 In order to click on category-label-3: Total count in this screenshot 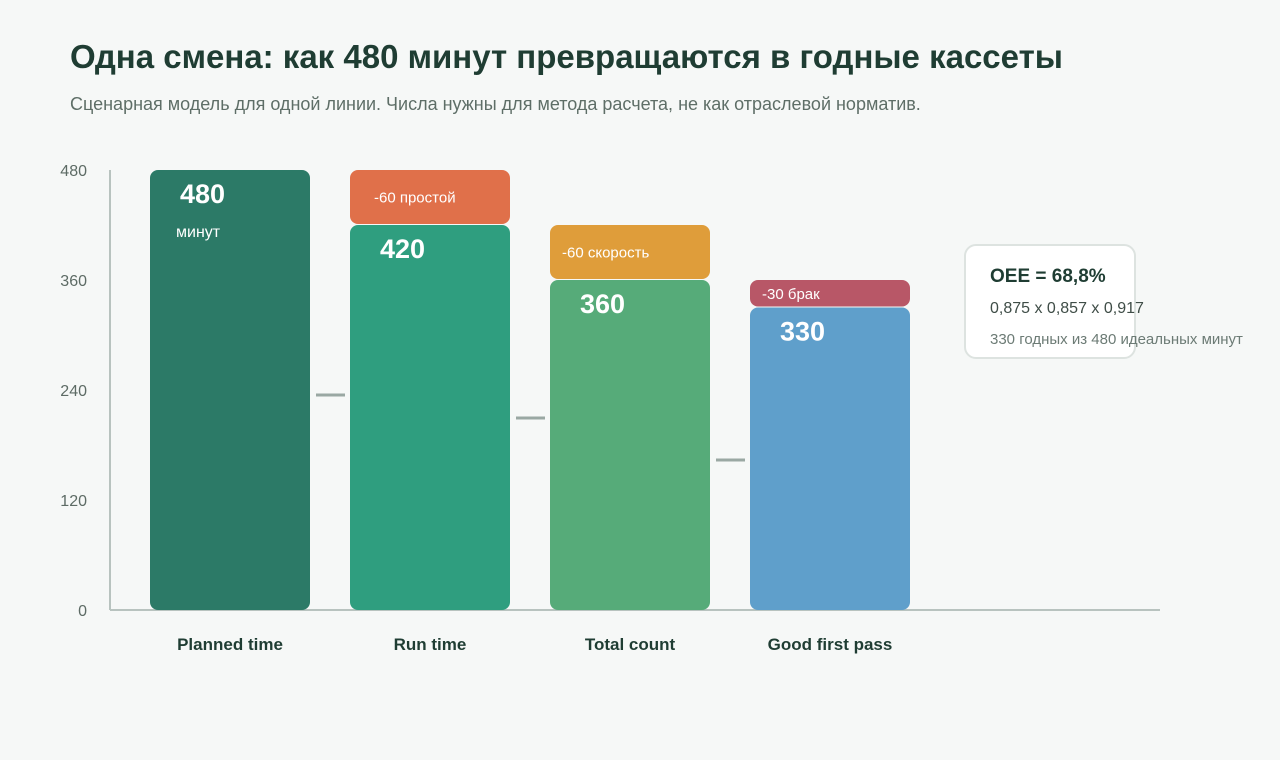, I will do `click(630, 644)`.